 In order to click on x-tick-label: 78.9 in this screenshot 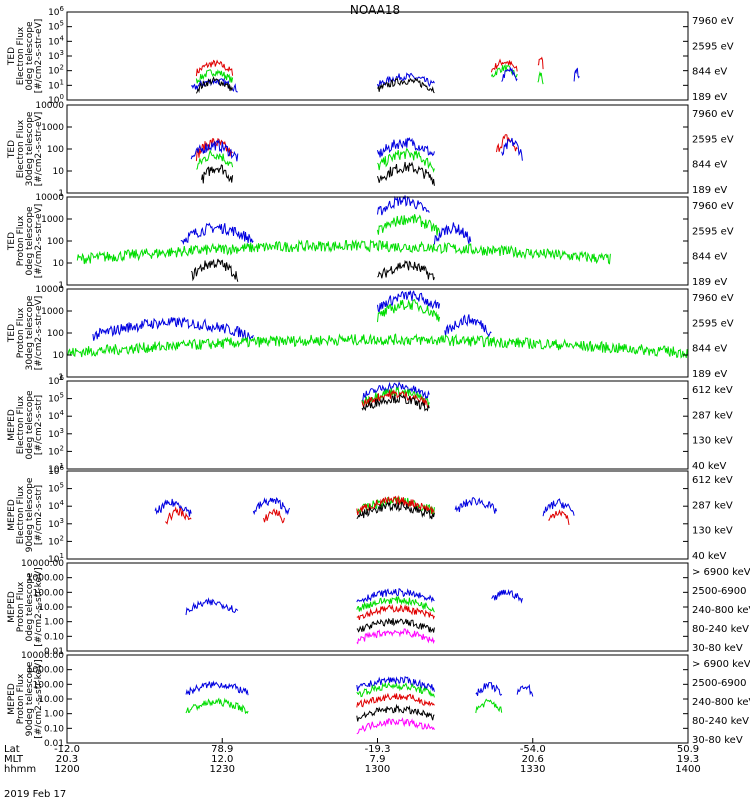, I will do `click(222, 749)`.